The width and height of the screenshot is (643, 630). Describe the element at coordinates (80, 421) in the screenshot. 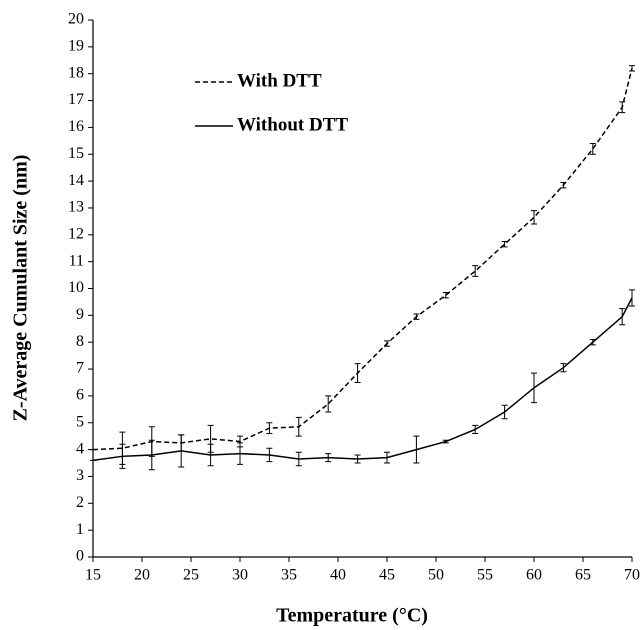

I see `y-tick-label: 5` at that location.